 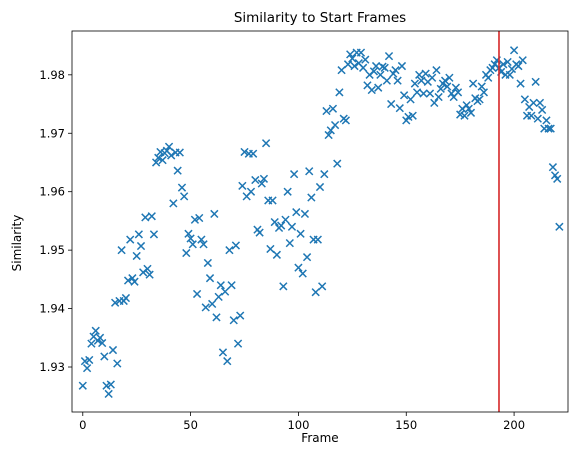 I want to click on x-axis-ticks: 0 50 100 150 200, so click(x=302, y=422).